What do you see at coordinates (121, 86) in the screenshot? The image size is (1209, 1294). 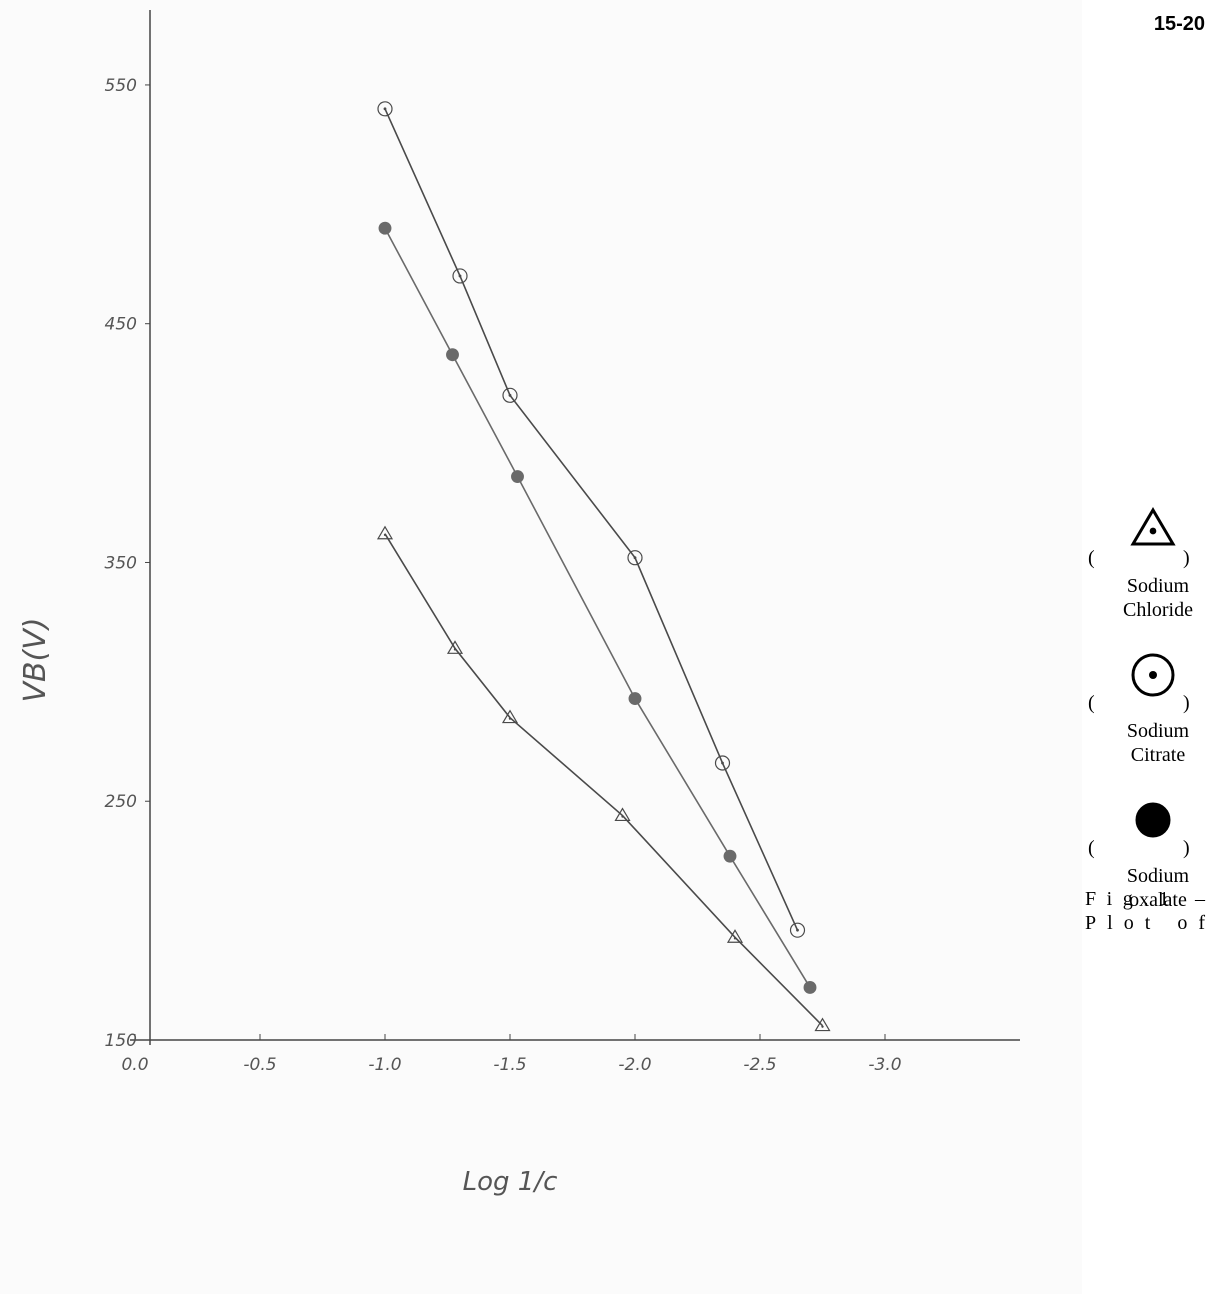 I see `y-tick-label: 550` at bounding box center [121, 86].